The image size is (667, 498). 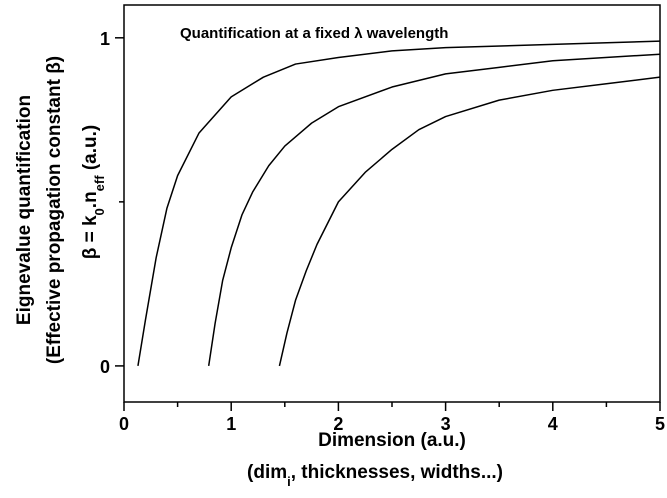 I want to click on annotation: Quantification at a fixed λ wavelength, so click(x=314, y=33).